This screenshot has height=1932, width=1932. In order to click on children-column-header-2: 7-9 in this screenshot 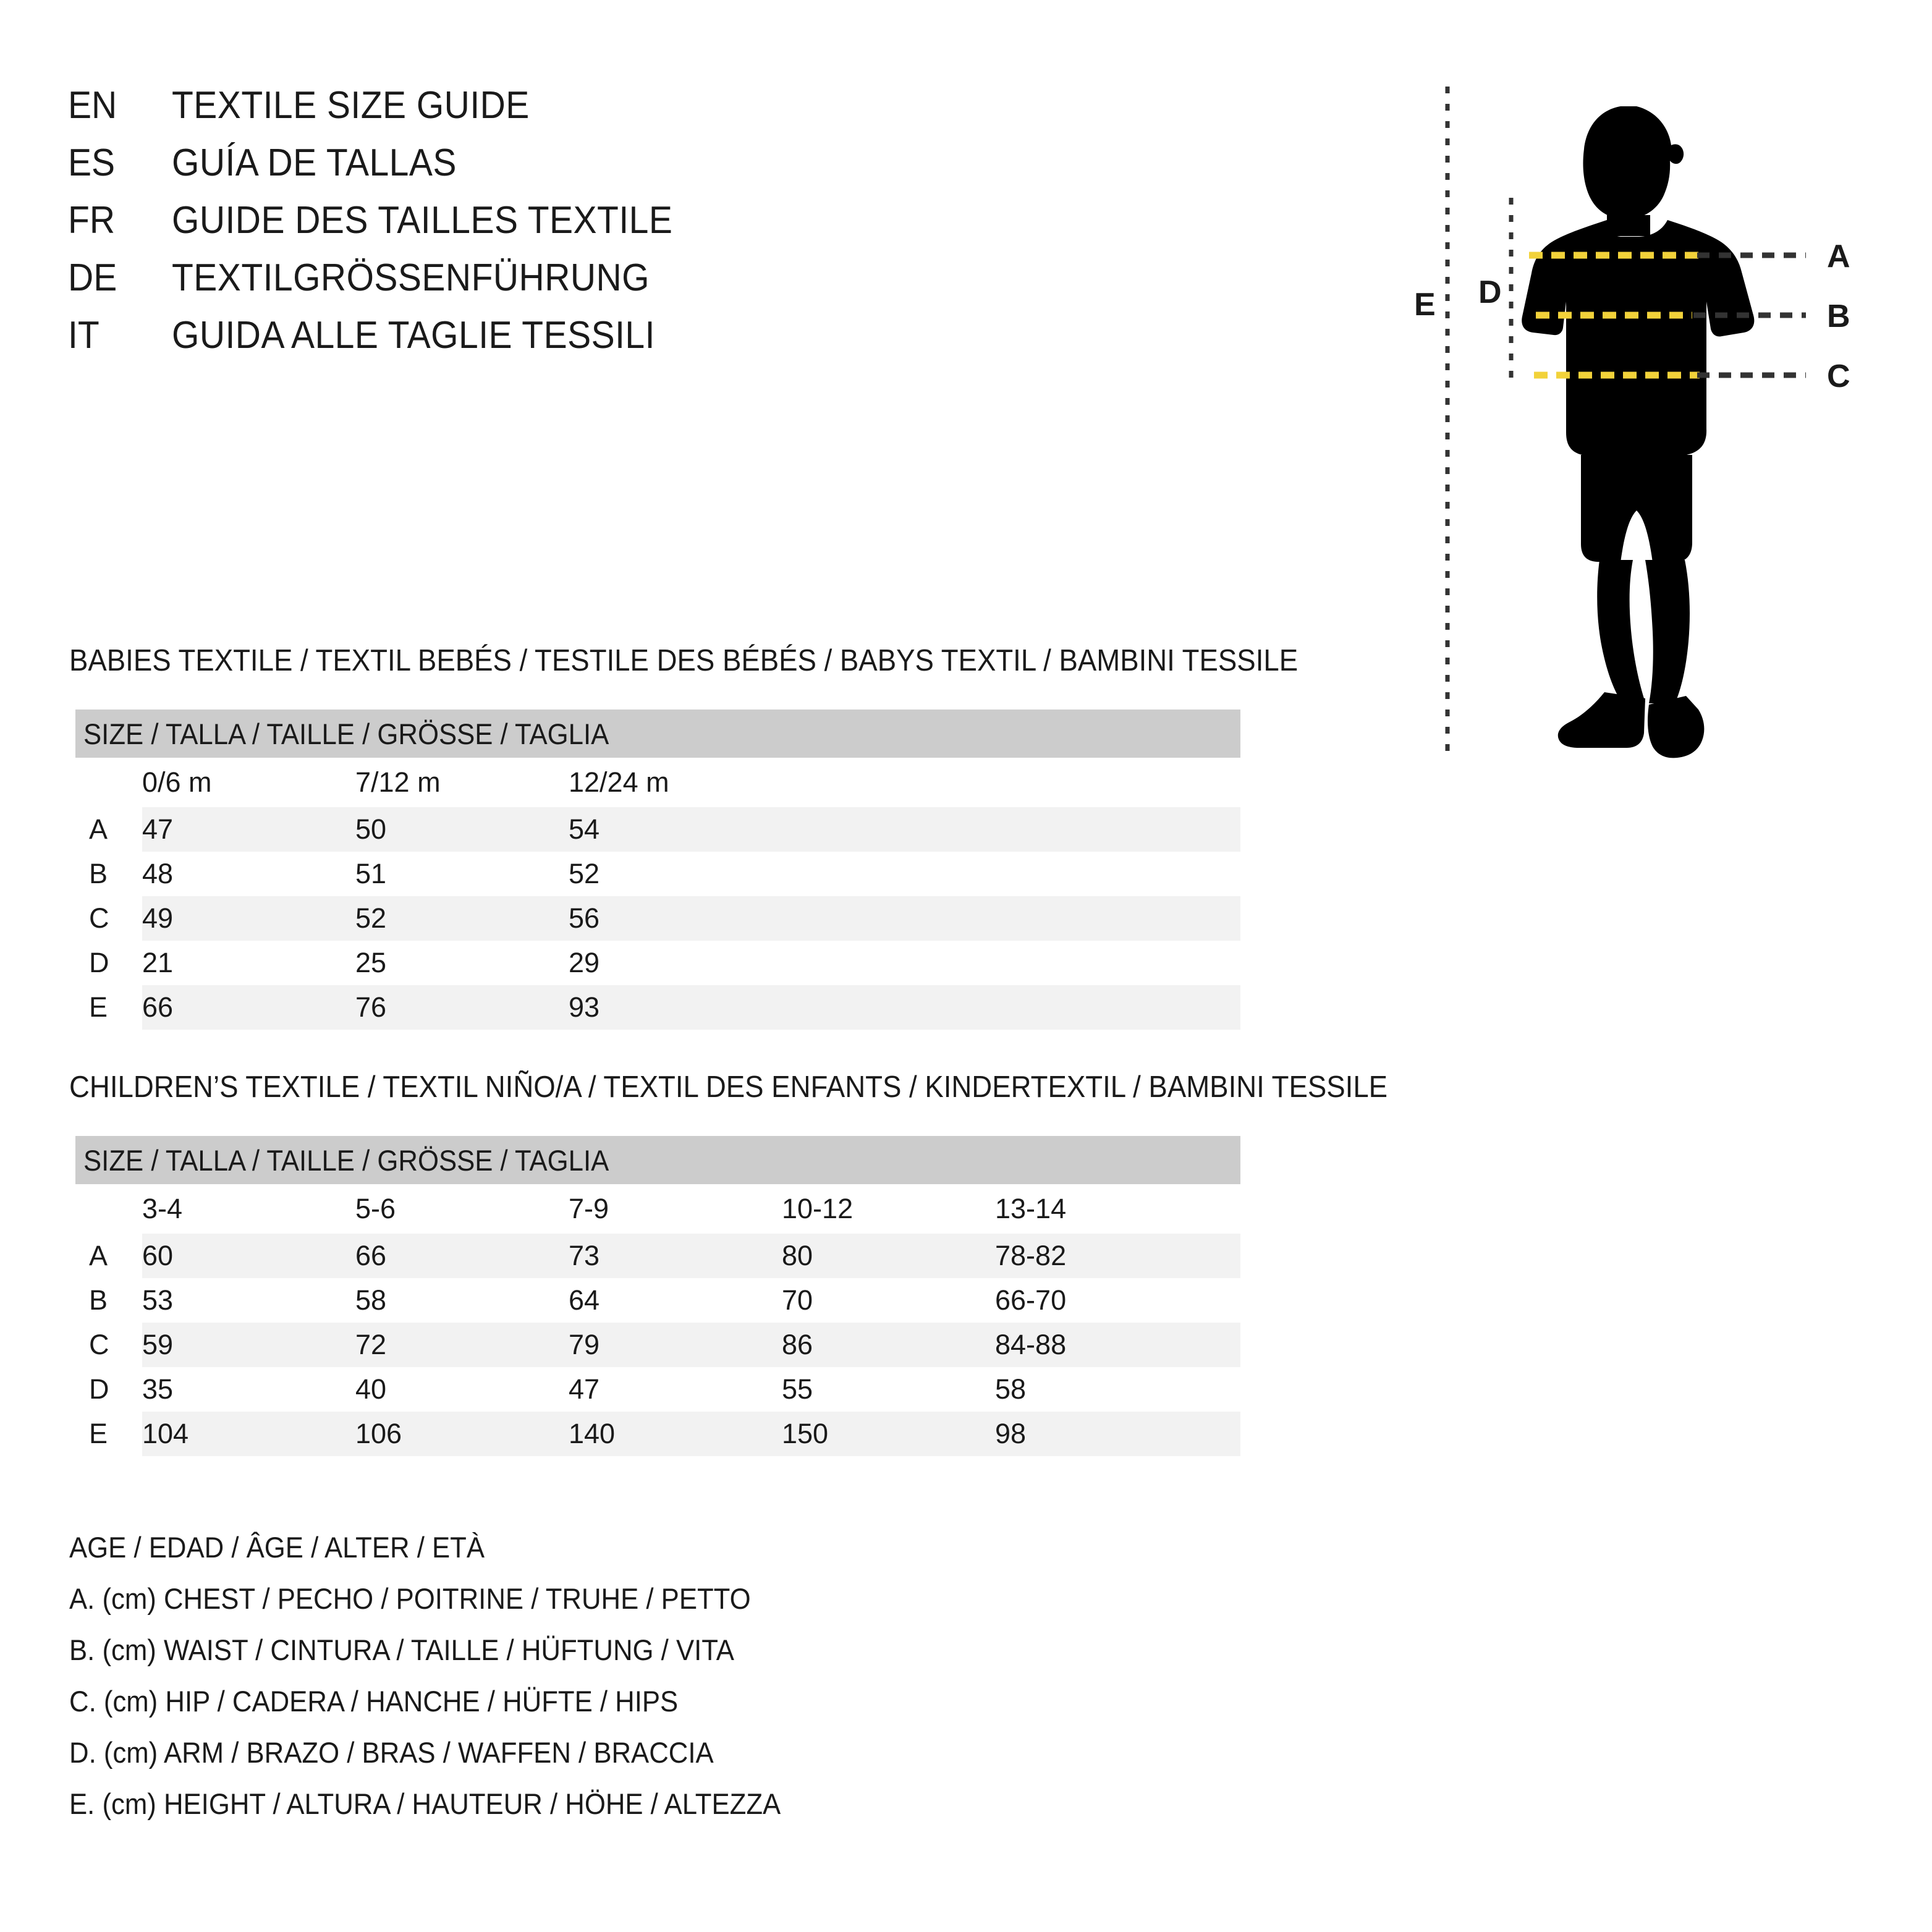, I will do `click(675, 1209)`.